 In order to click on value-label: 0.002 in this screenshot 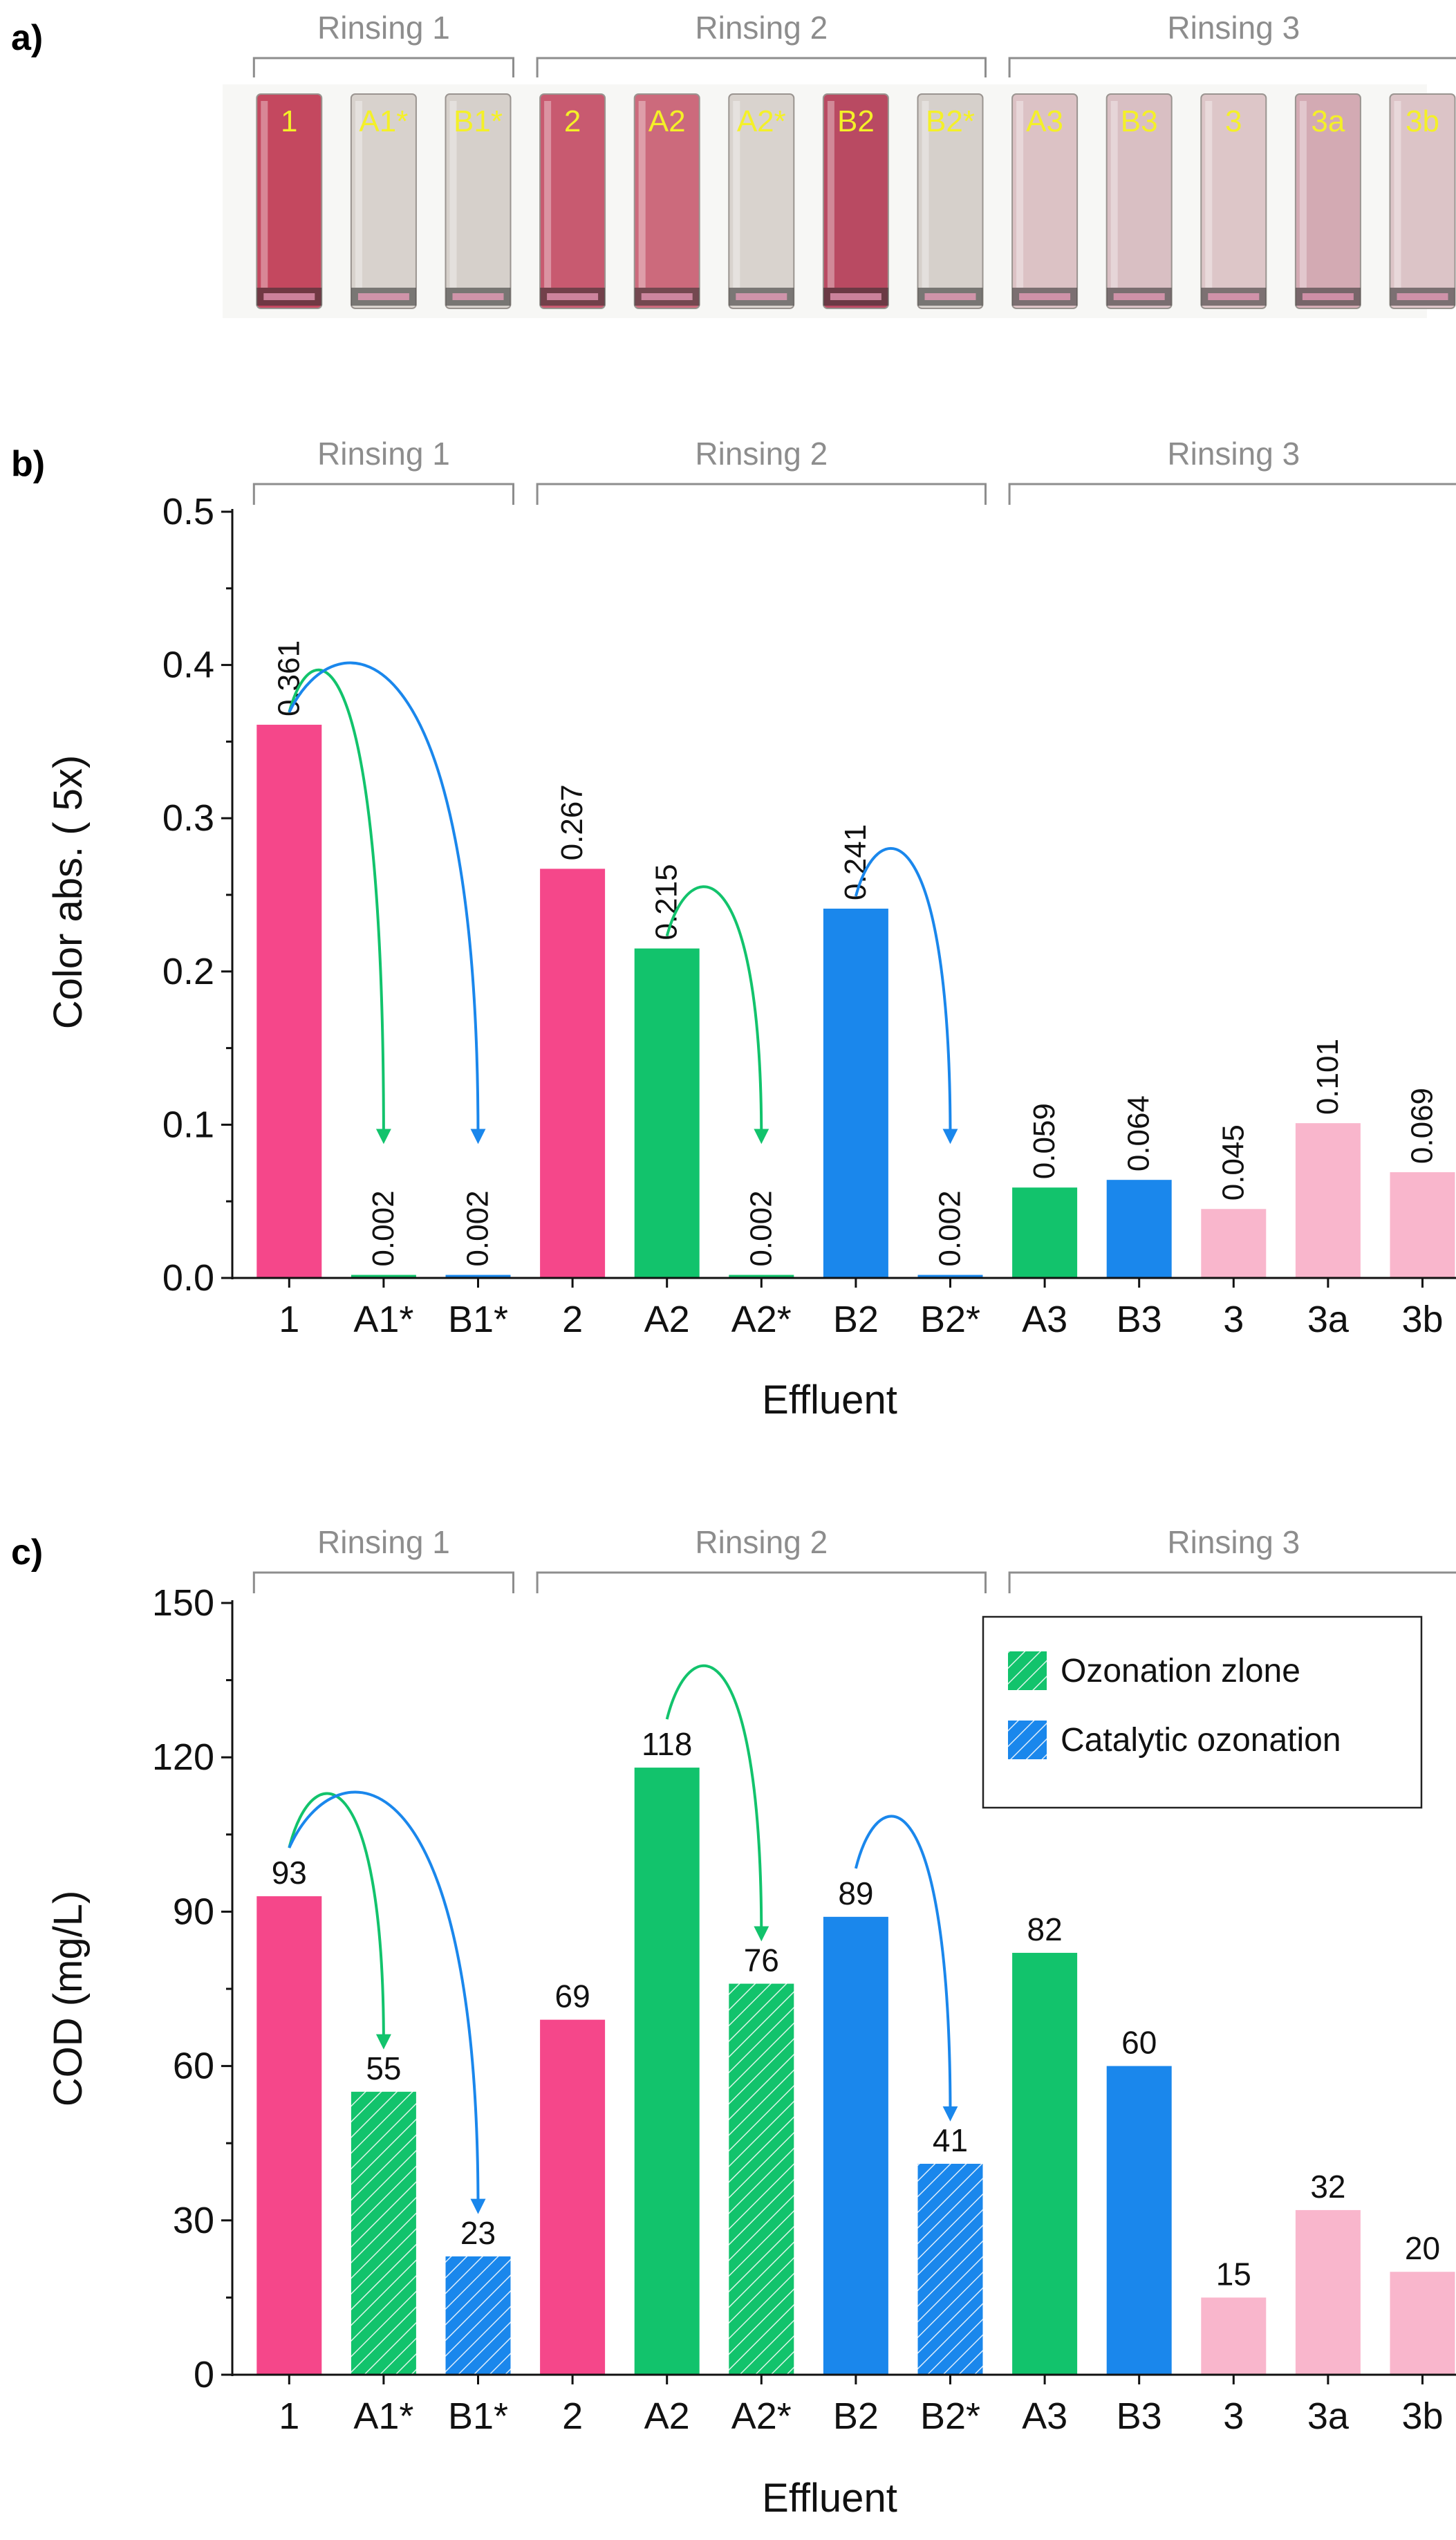, I will do `click(478, 1228)`.